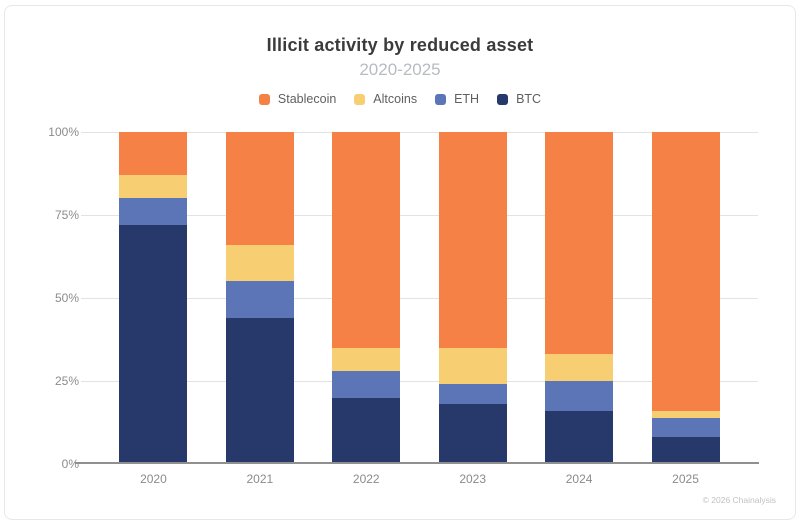 This screenshot has width=800, height=525. Describe the element at coordinates (685, 271) in the screenshot. I see `bar-segment-stablecoin-2025` at that location.